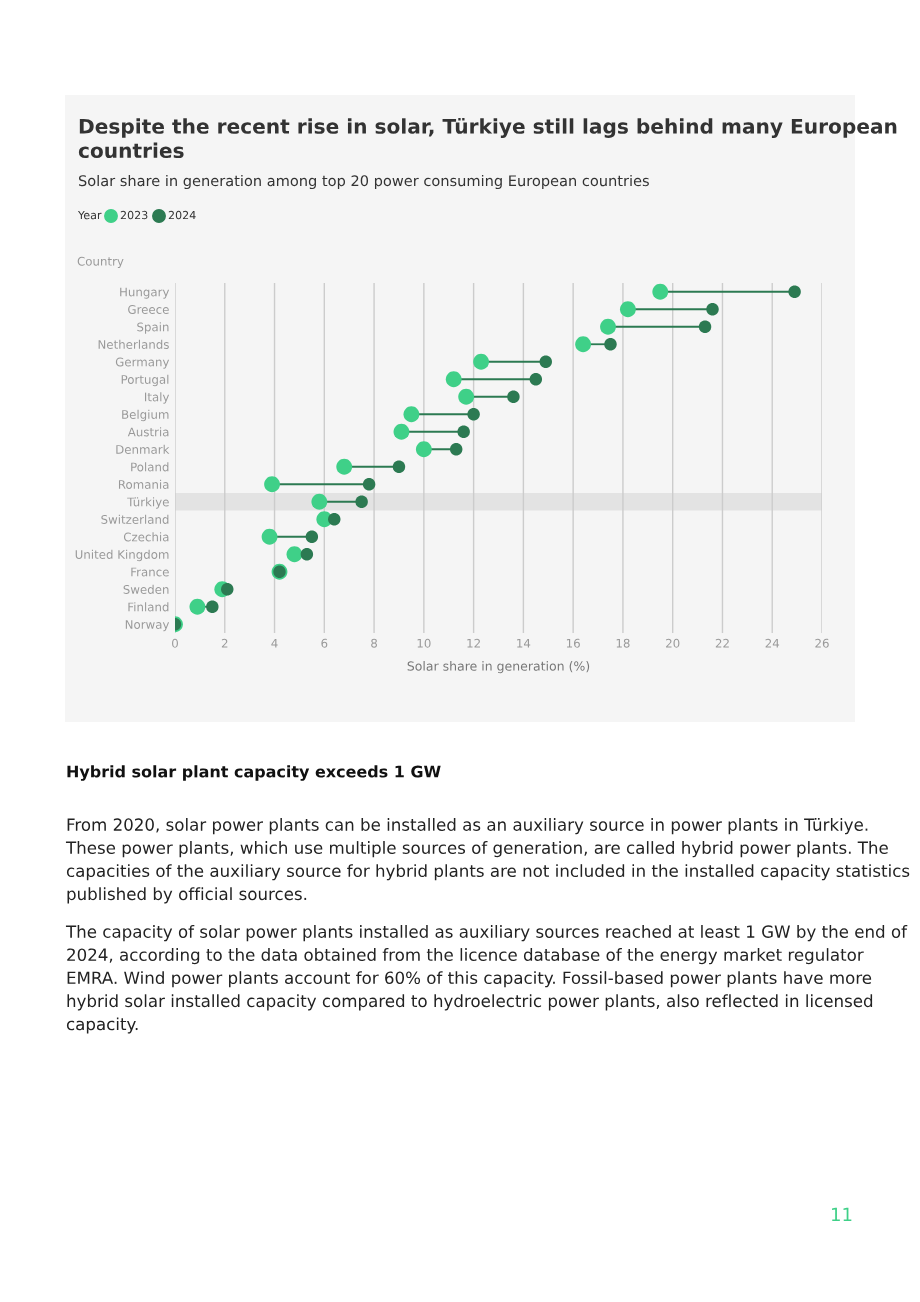  I want to click on y-tick-label: Hungary, so click(145, 293).